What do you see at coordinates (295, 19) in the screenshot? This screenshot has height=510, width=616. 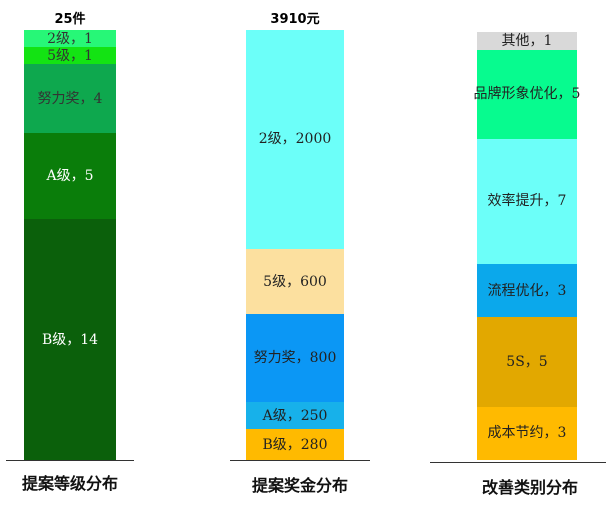 I see `bonus-total-label: 3910元` at bounding box center [295, 19].